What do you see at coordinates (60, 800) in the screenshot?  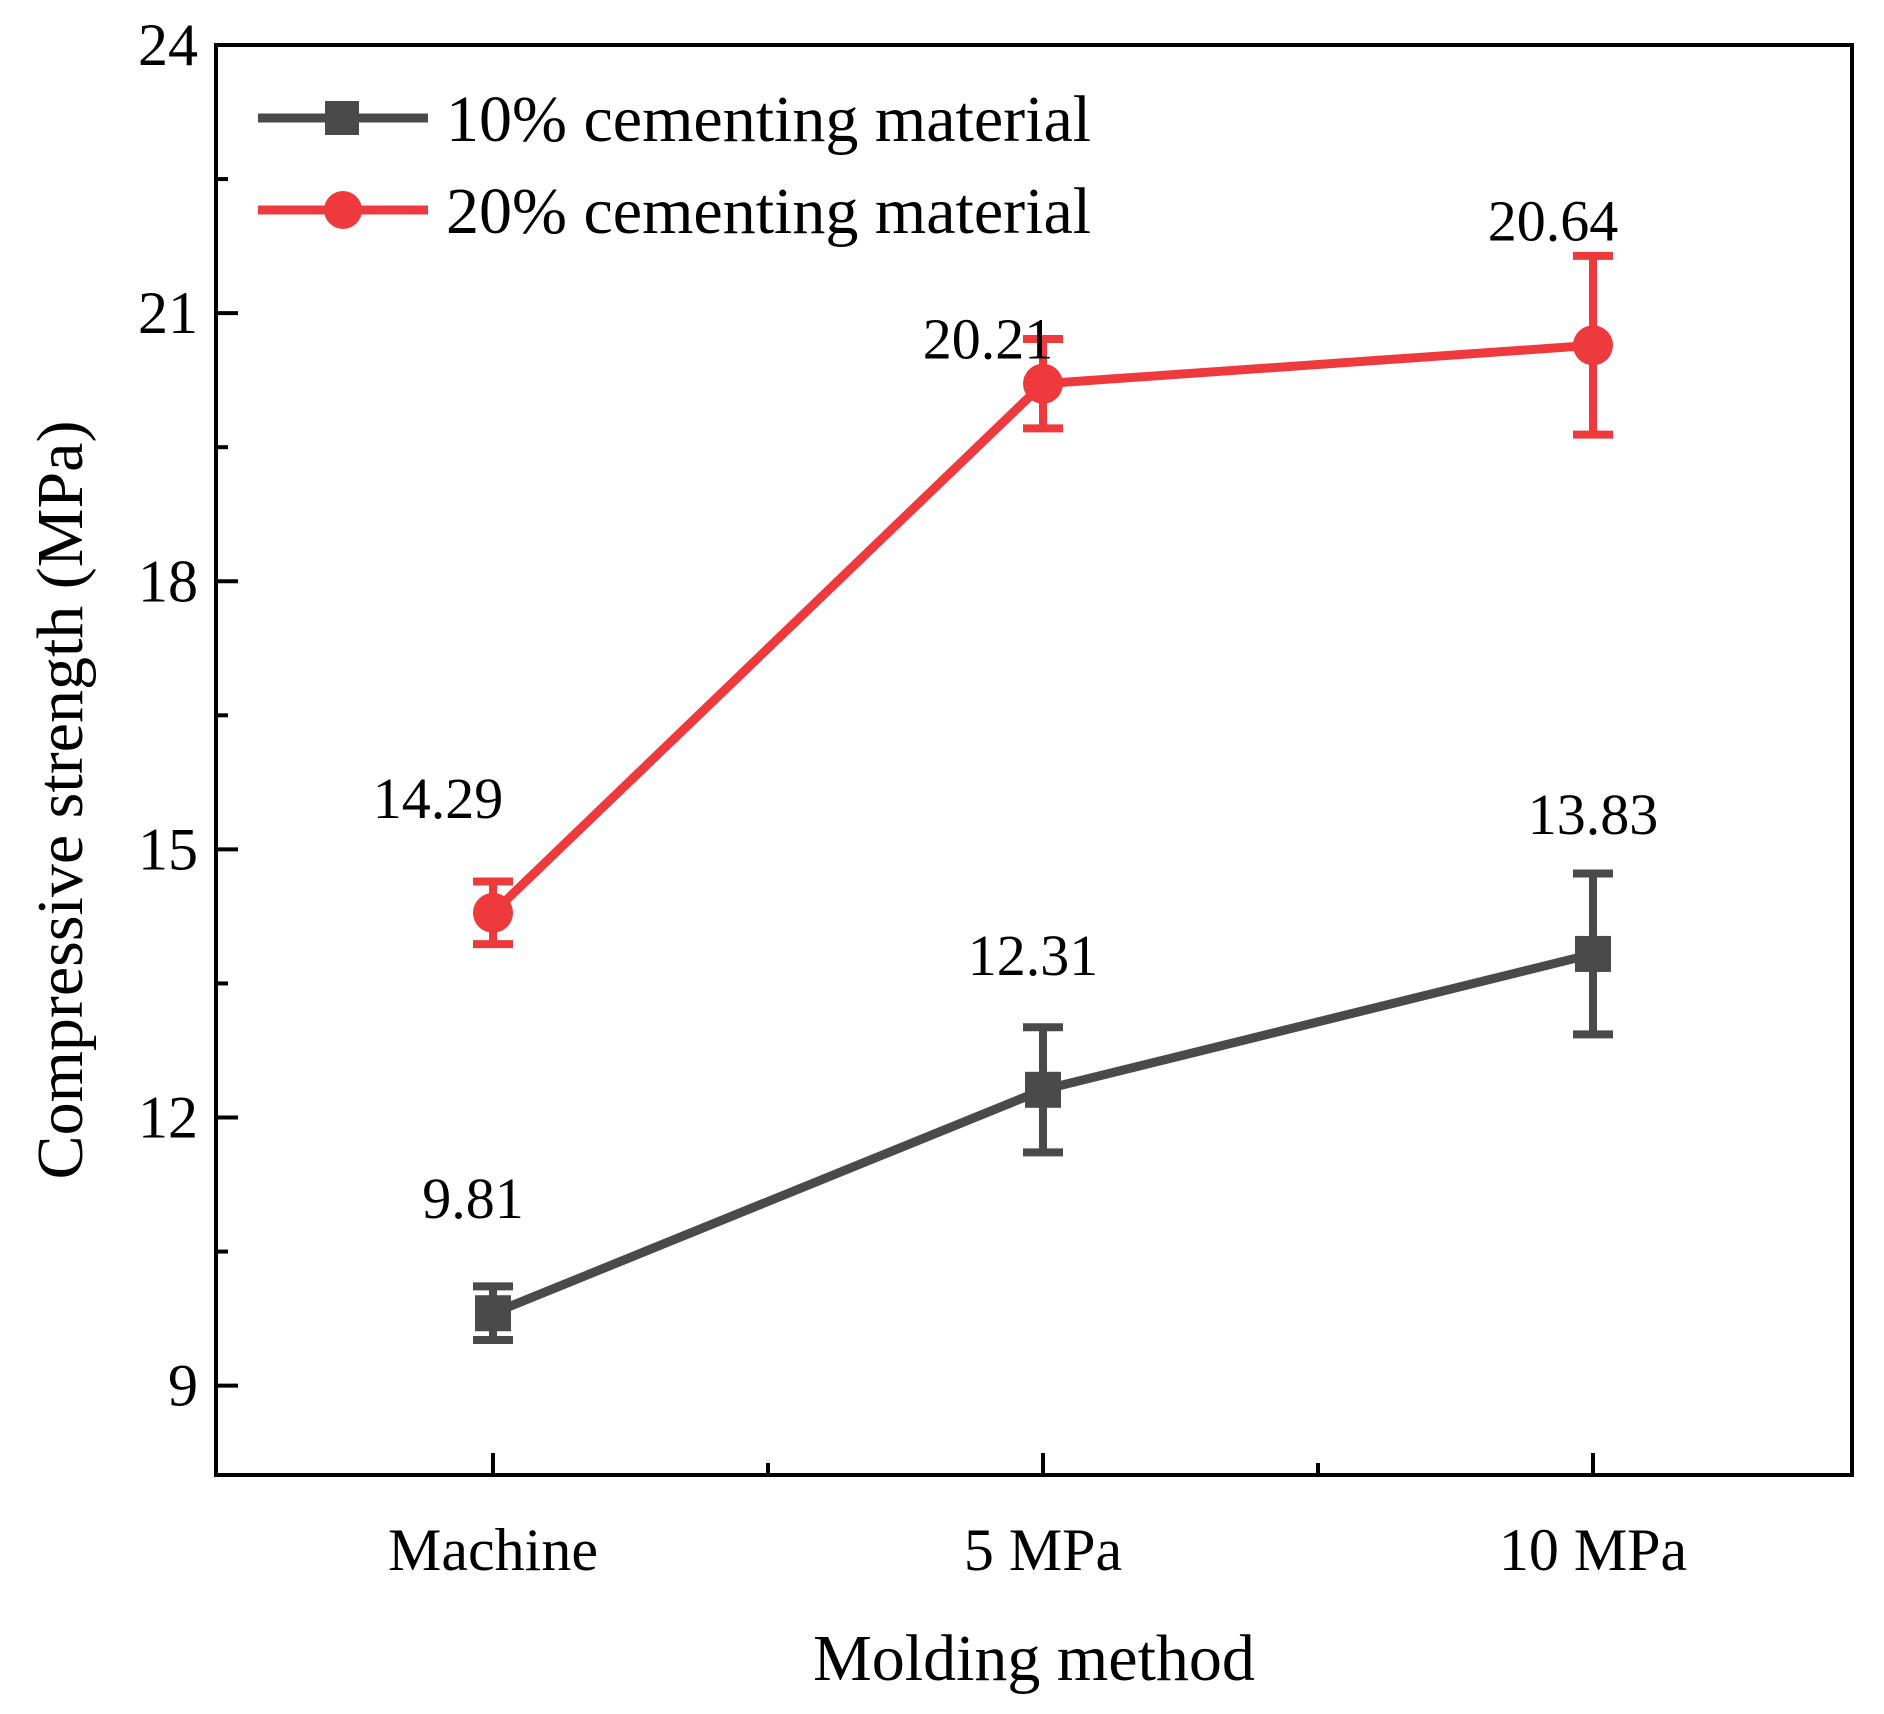 I see `y-axis-title: Compressive strength (MPa)` at bounding box center [60, 800].